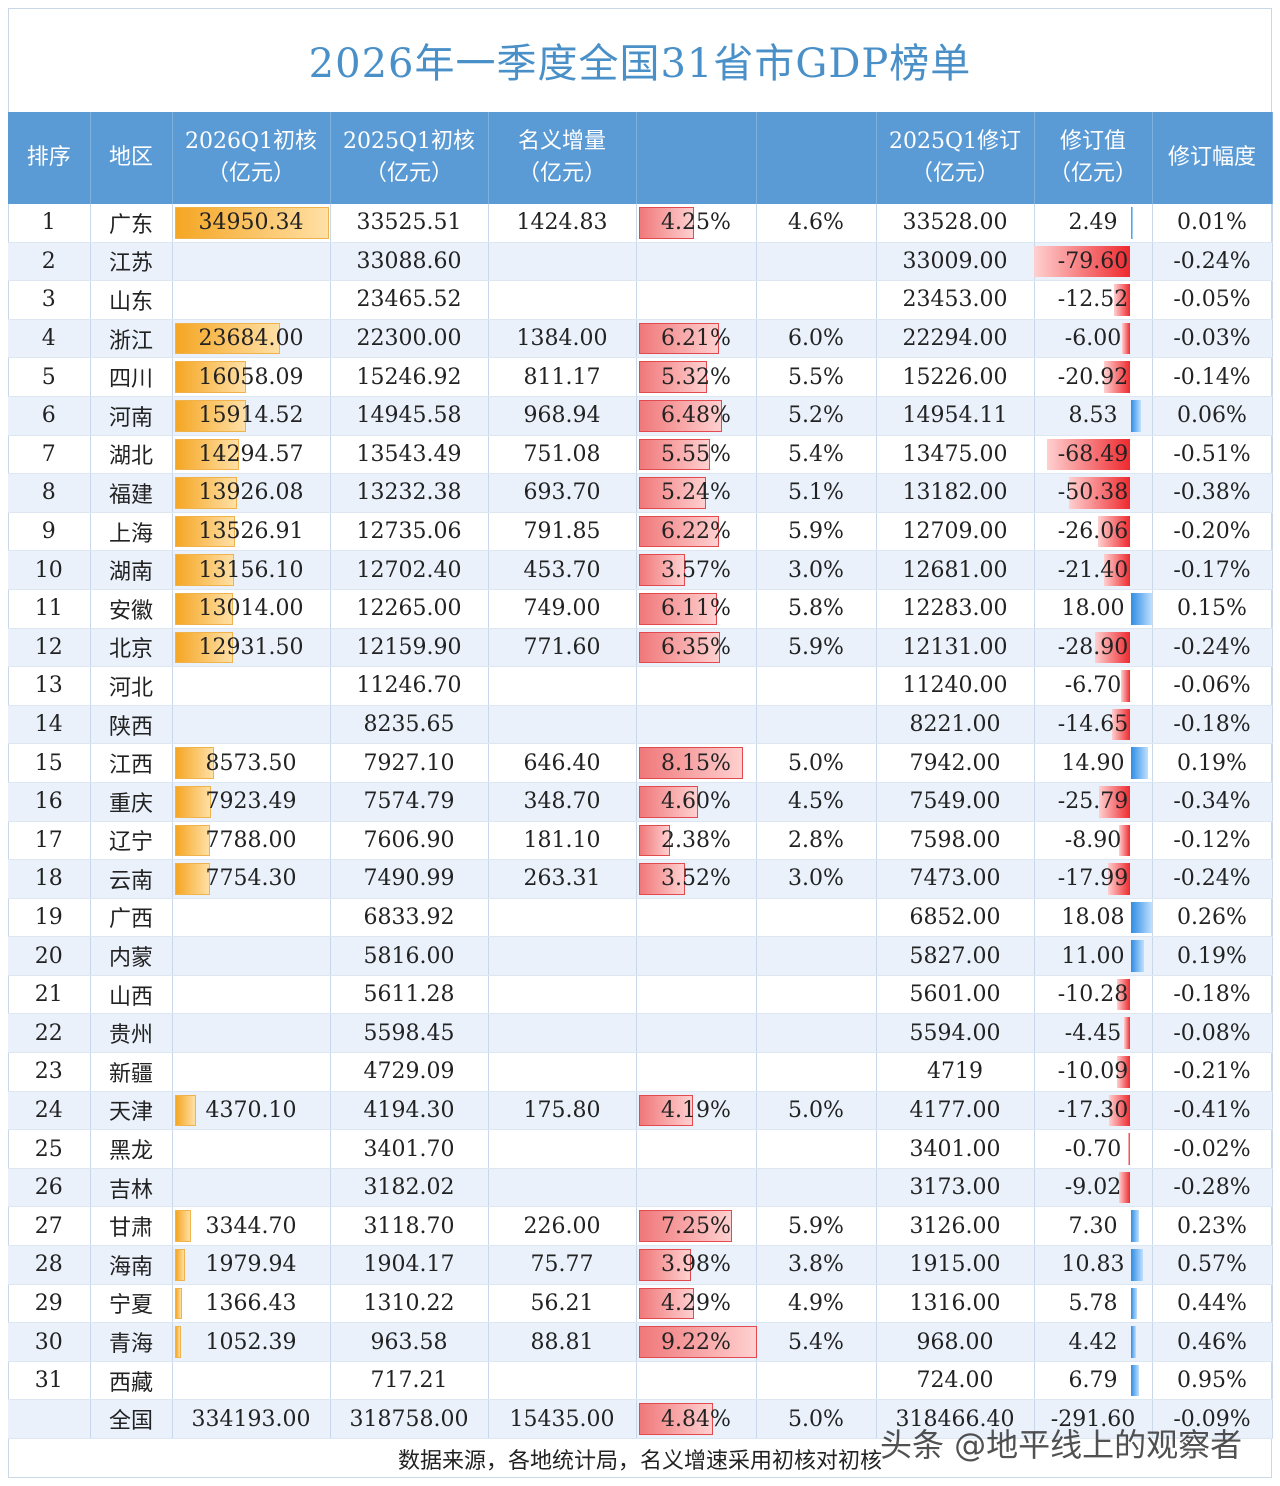 The height and width of the screenshot is (1486, 1280). What do you see at coordinates (49, 532) in the screenshot?
I see `table-cell: 9` at bounding box center [49, 532].